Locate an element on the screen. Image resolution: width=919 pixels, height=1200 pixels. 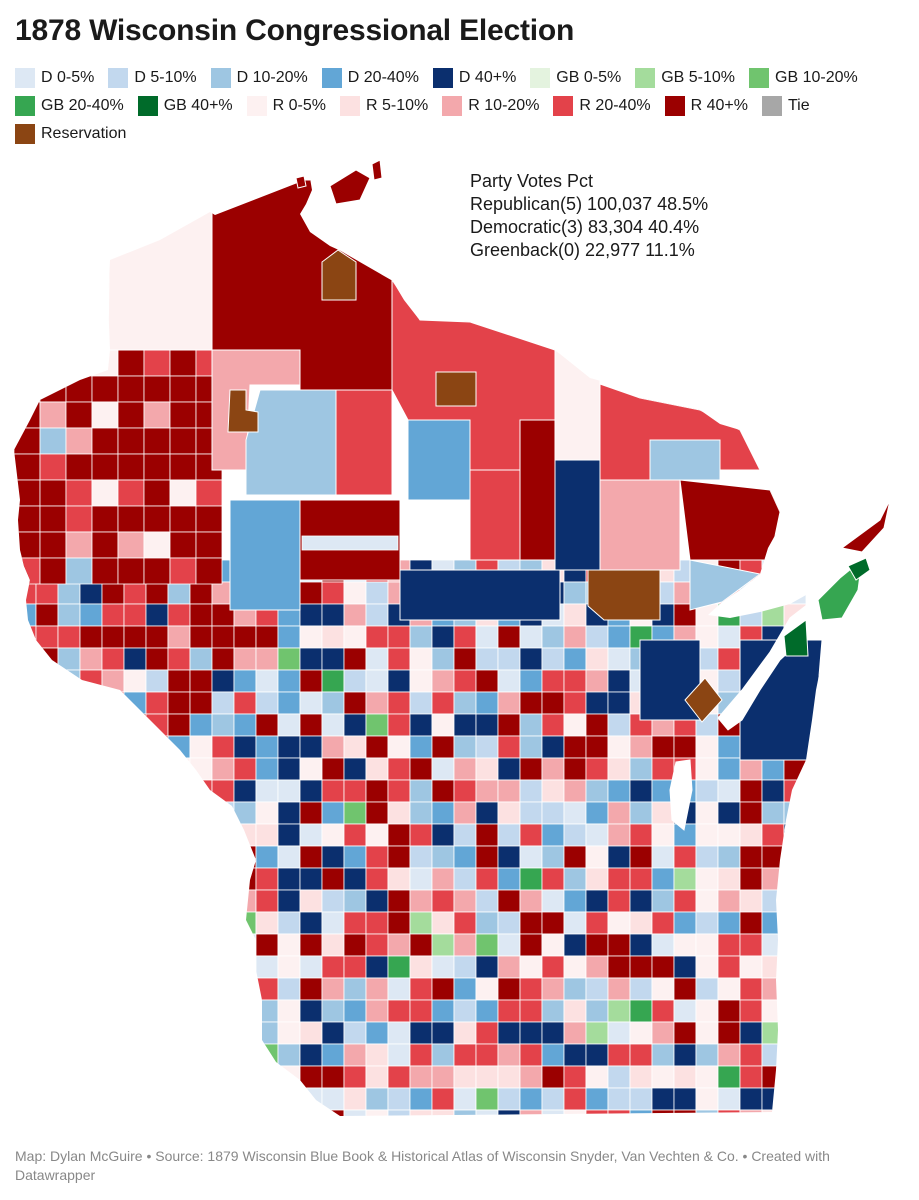
legend-label: R 10-20% is located at coordinates (504, 105).